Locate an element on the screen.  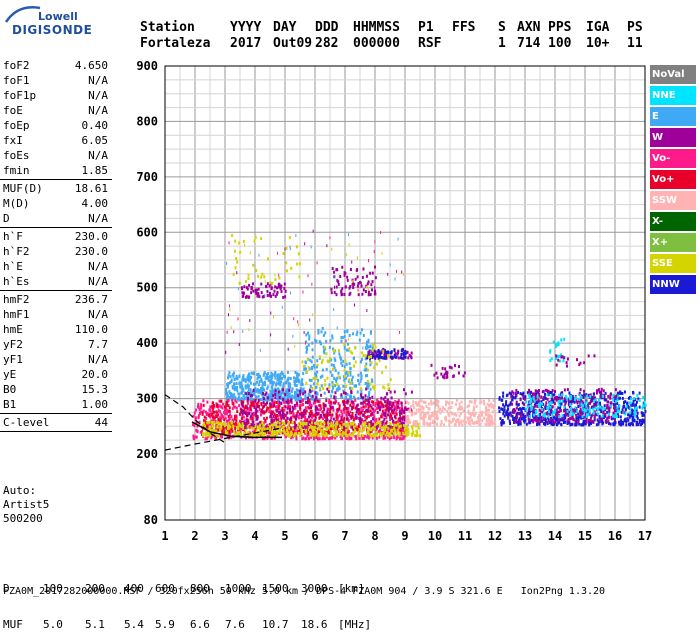
header-value-0: Fortaleza is located at coordinates (175, 43).